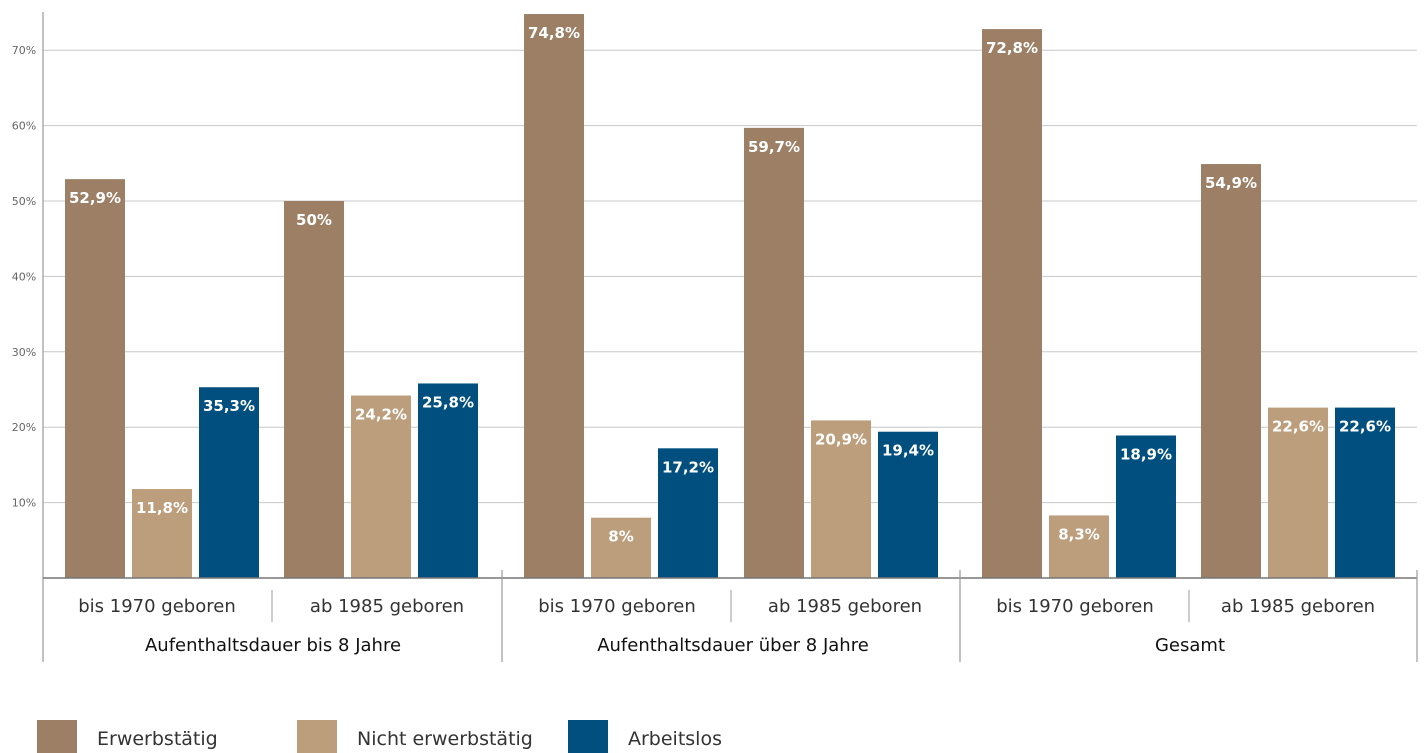  Describe the element at coordinates (1146, 454) in the screenshot. I see `bar-value-label: 18,9%` at that location.